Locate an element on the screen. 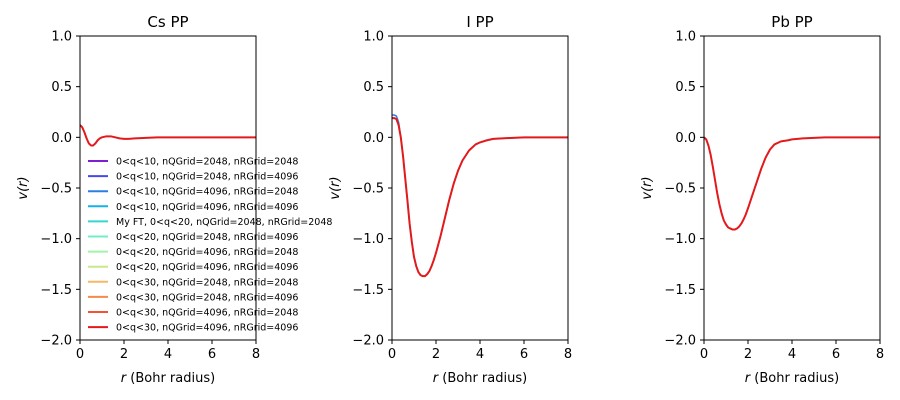 The image size is (900, 400). legend-label: 0<q<20, nQGrid=4096, nRGrid=4096 is located at coordinates (207, 267).